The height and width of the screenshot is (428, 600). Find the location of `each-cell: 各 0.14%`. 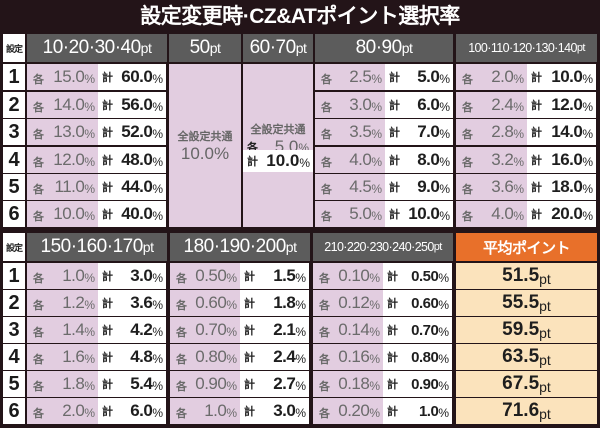

each-cell: 各 0.14% is located at coordinates (348, 330).